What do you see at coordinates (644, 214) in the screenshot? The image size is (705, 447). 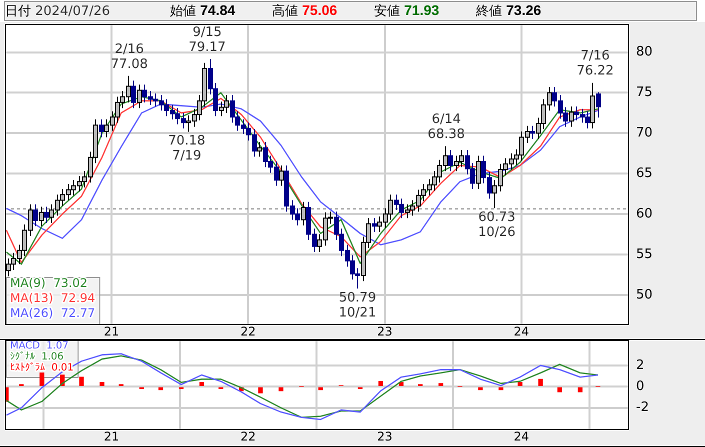 I see `y-tick-label: 60` at bounding box center [644, 214].